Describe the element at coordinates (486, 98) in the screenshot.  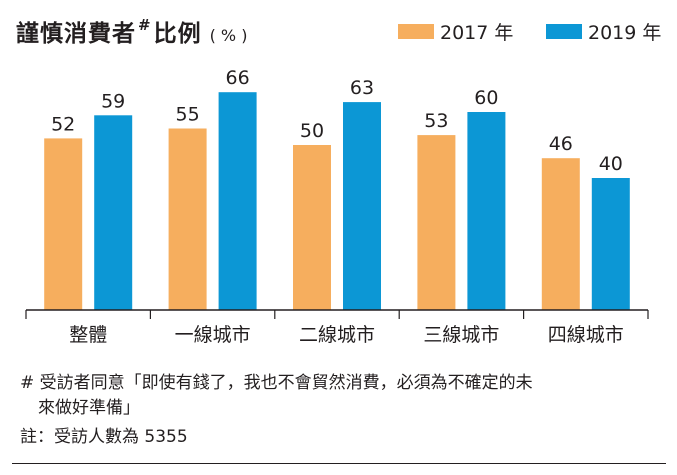
I see `data-label-2019-3: 60` at that location.